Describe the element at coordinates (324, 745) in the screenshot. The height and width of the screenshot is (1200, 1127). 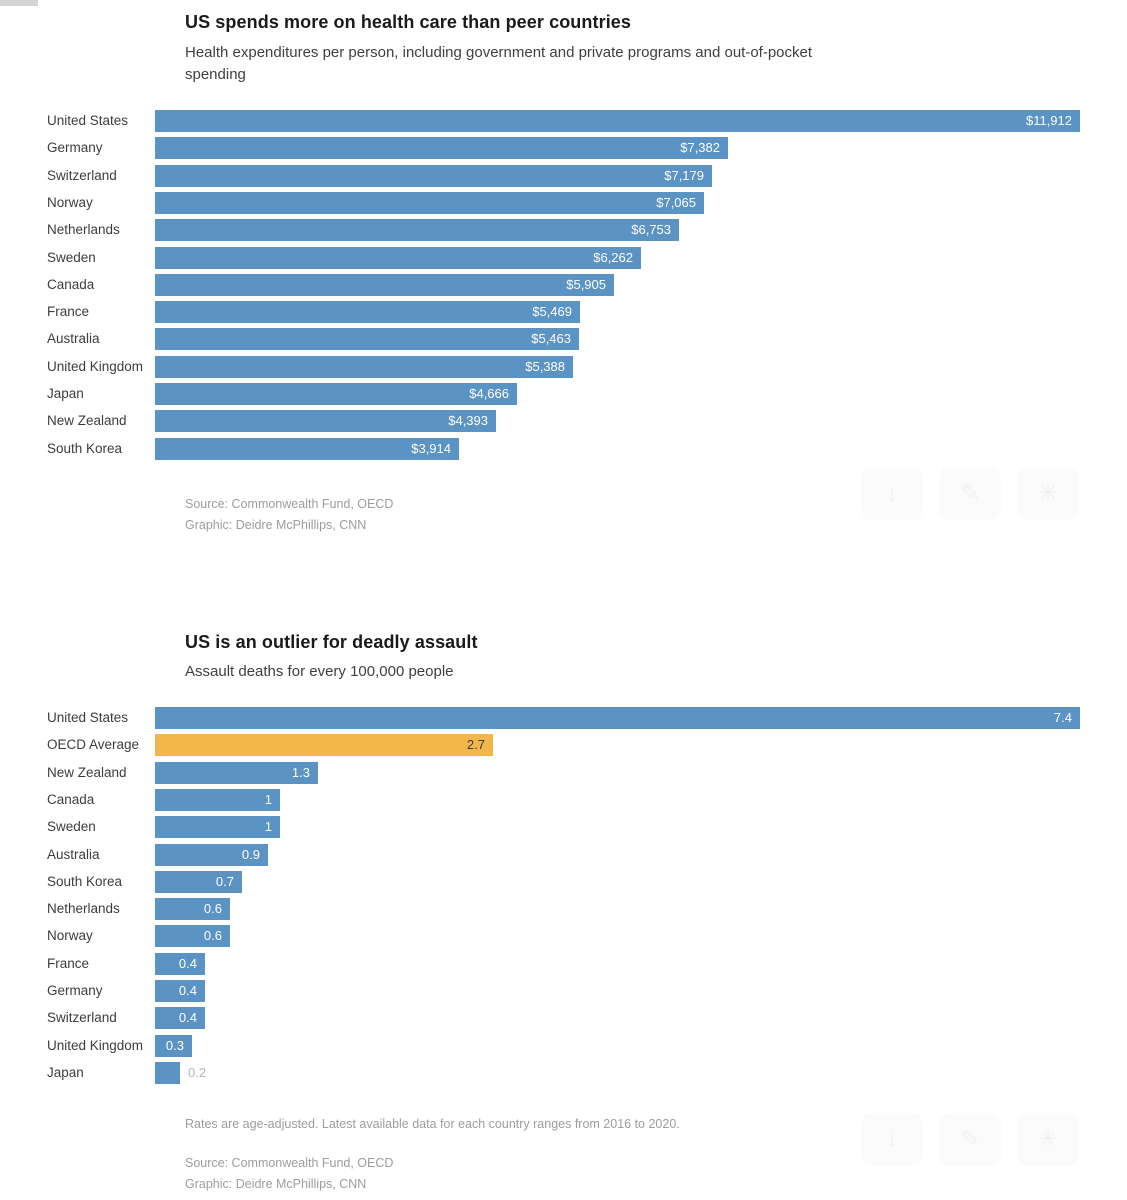
I see `bar-oecd-average: 2.7` at that location.